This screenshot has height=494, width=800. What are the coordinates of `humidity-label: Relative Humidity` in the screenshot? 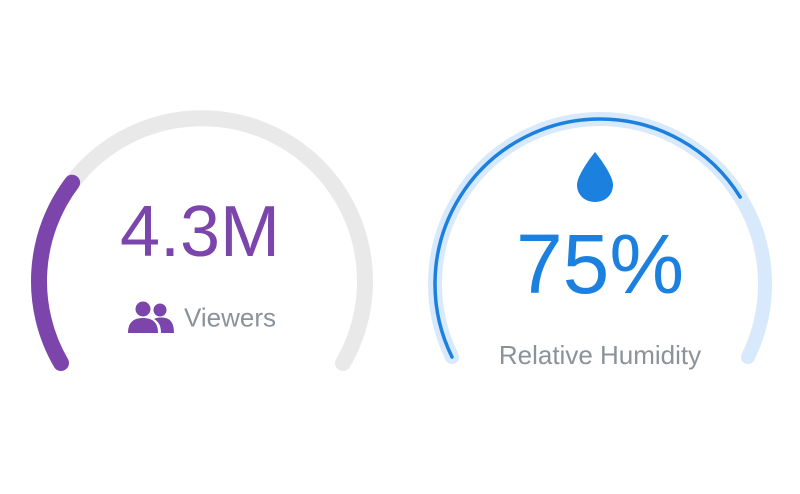 It's located at (600, 355).